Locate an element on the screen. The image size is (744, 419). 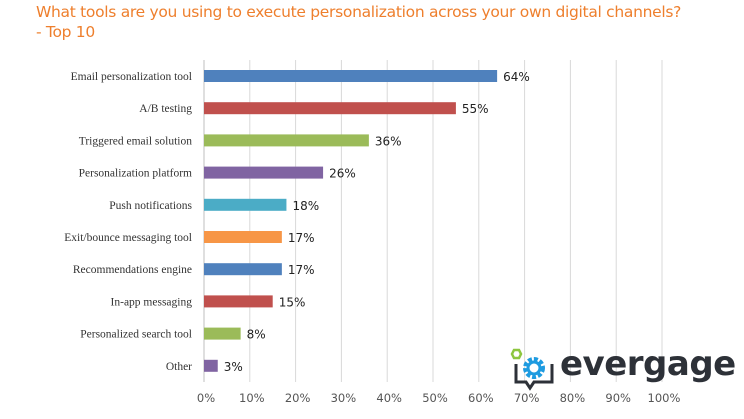
data-label: 26% is located at coordinates (342, 174).